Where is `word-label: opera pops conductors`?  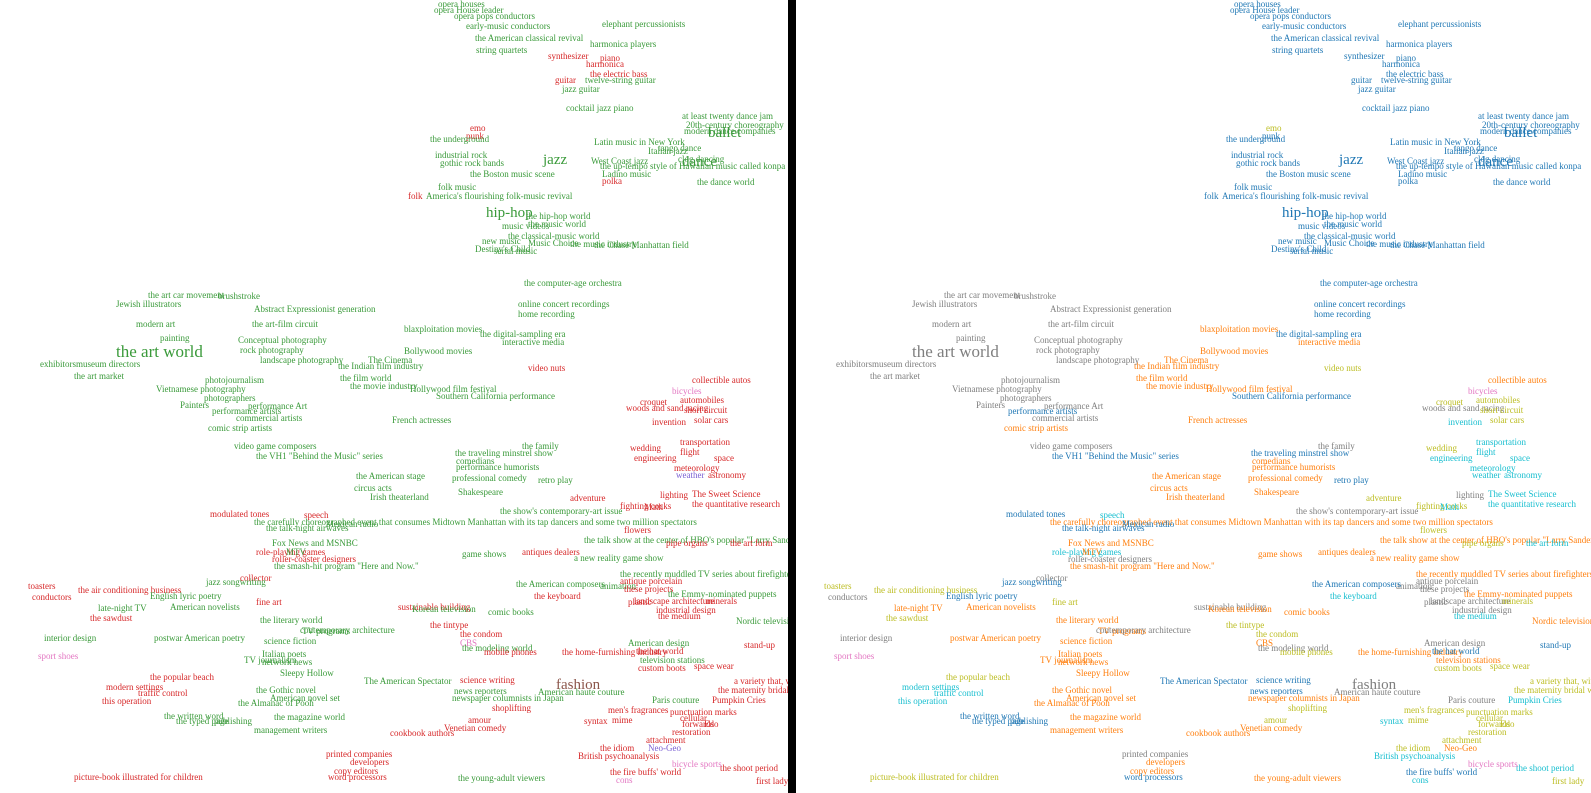 word-label: opera pops conductors is located at coordinates (1290, 16).